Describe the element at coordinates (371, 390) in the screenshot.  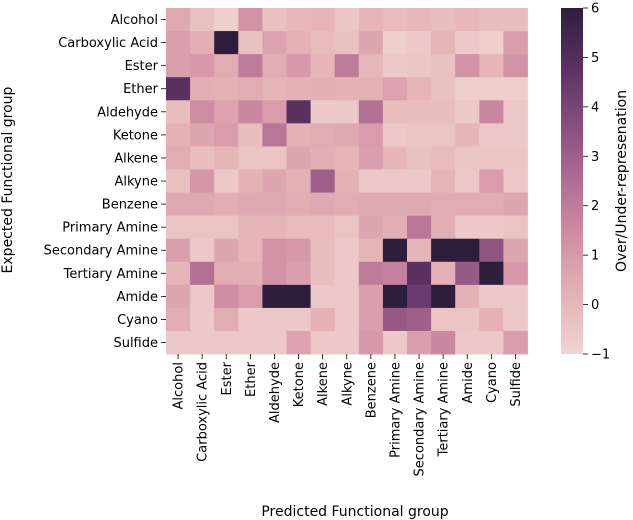
I see `x-tick-label: Benzene` at that location.